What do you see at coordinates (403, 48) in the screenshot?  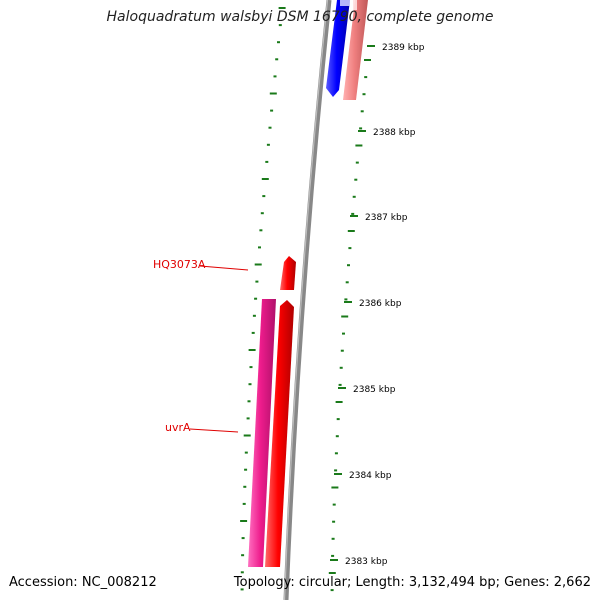 I see `tick-label-2389: 2389 kbp` at bounding box center [403, 48].